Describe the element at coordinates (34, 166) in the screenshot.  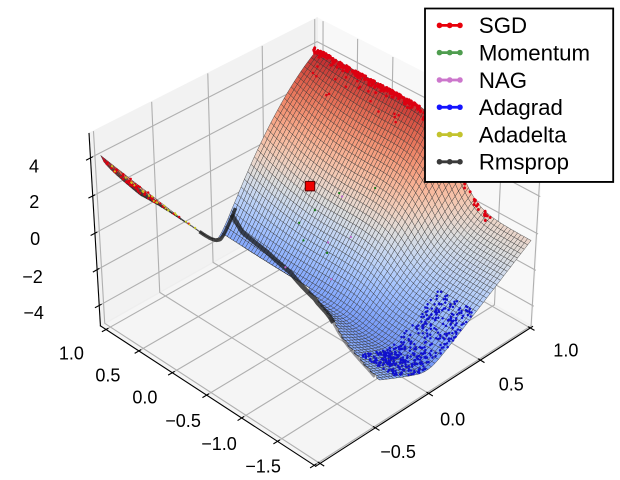
I see `svg-text: 4` at that location.